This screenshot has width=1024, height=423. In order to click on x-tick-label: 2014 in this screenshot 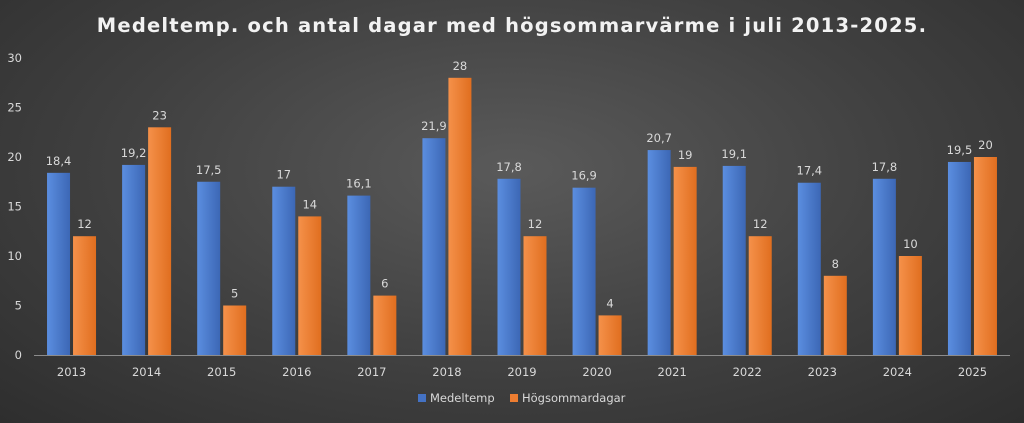, I will do `click(146, 372)`.